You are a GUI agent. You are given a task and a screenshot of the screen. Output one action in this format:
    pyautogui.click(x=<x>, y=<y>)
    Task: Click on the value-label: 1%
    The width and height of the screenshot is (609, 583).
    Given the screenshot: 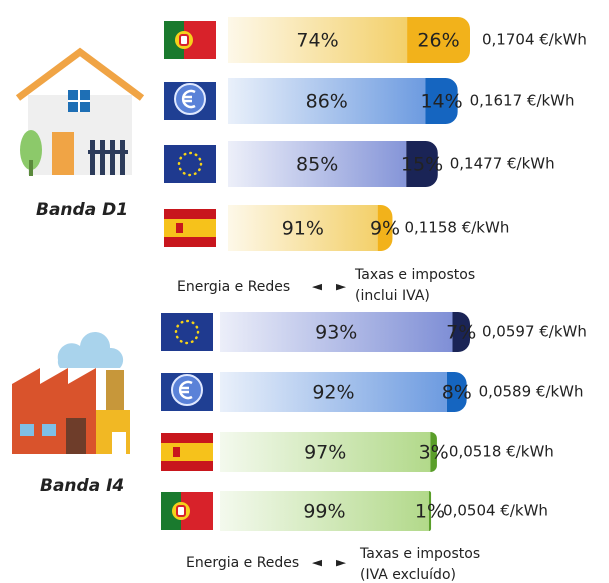 What is the action you would take?
    pyautogui.click(x=430, y=512)
    